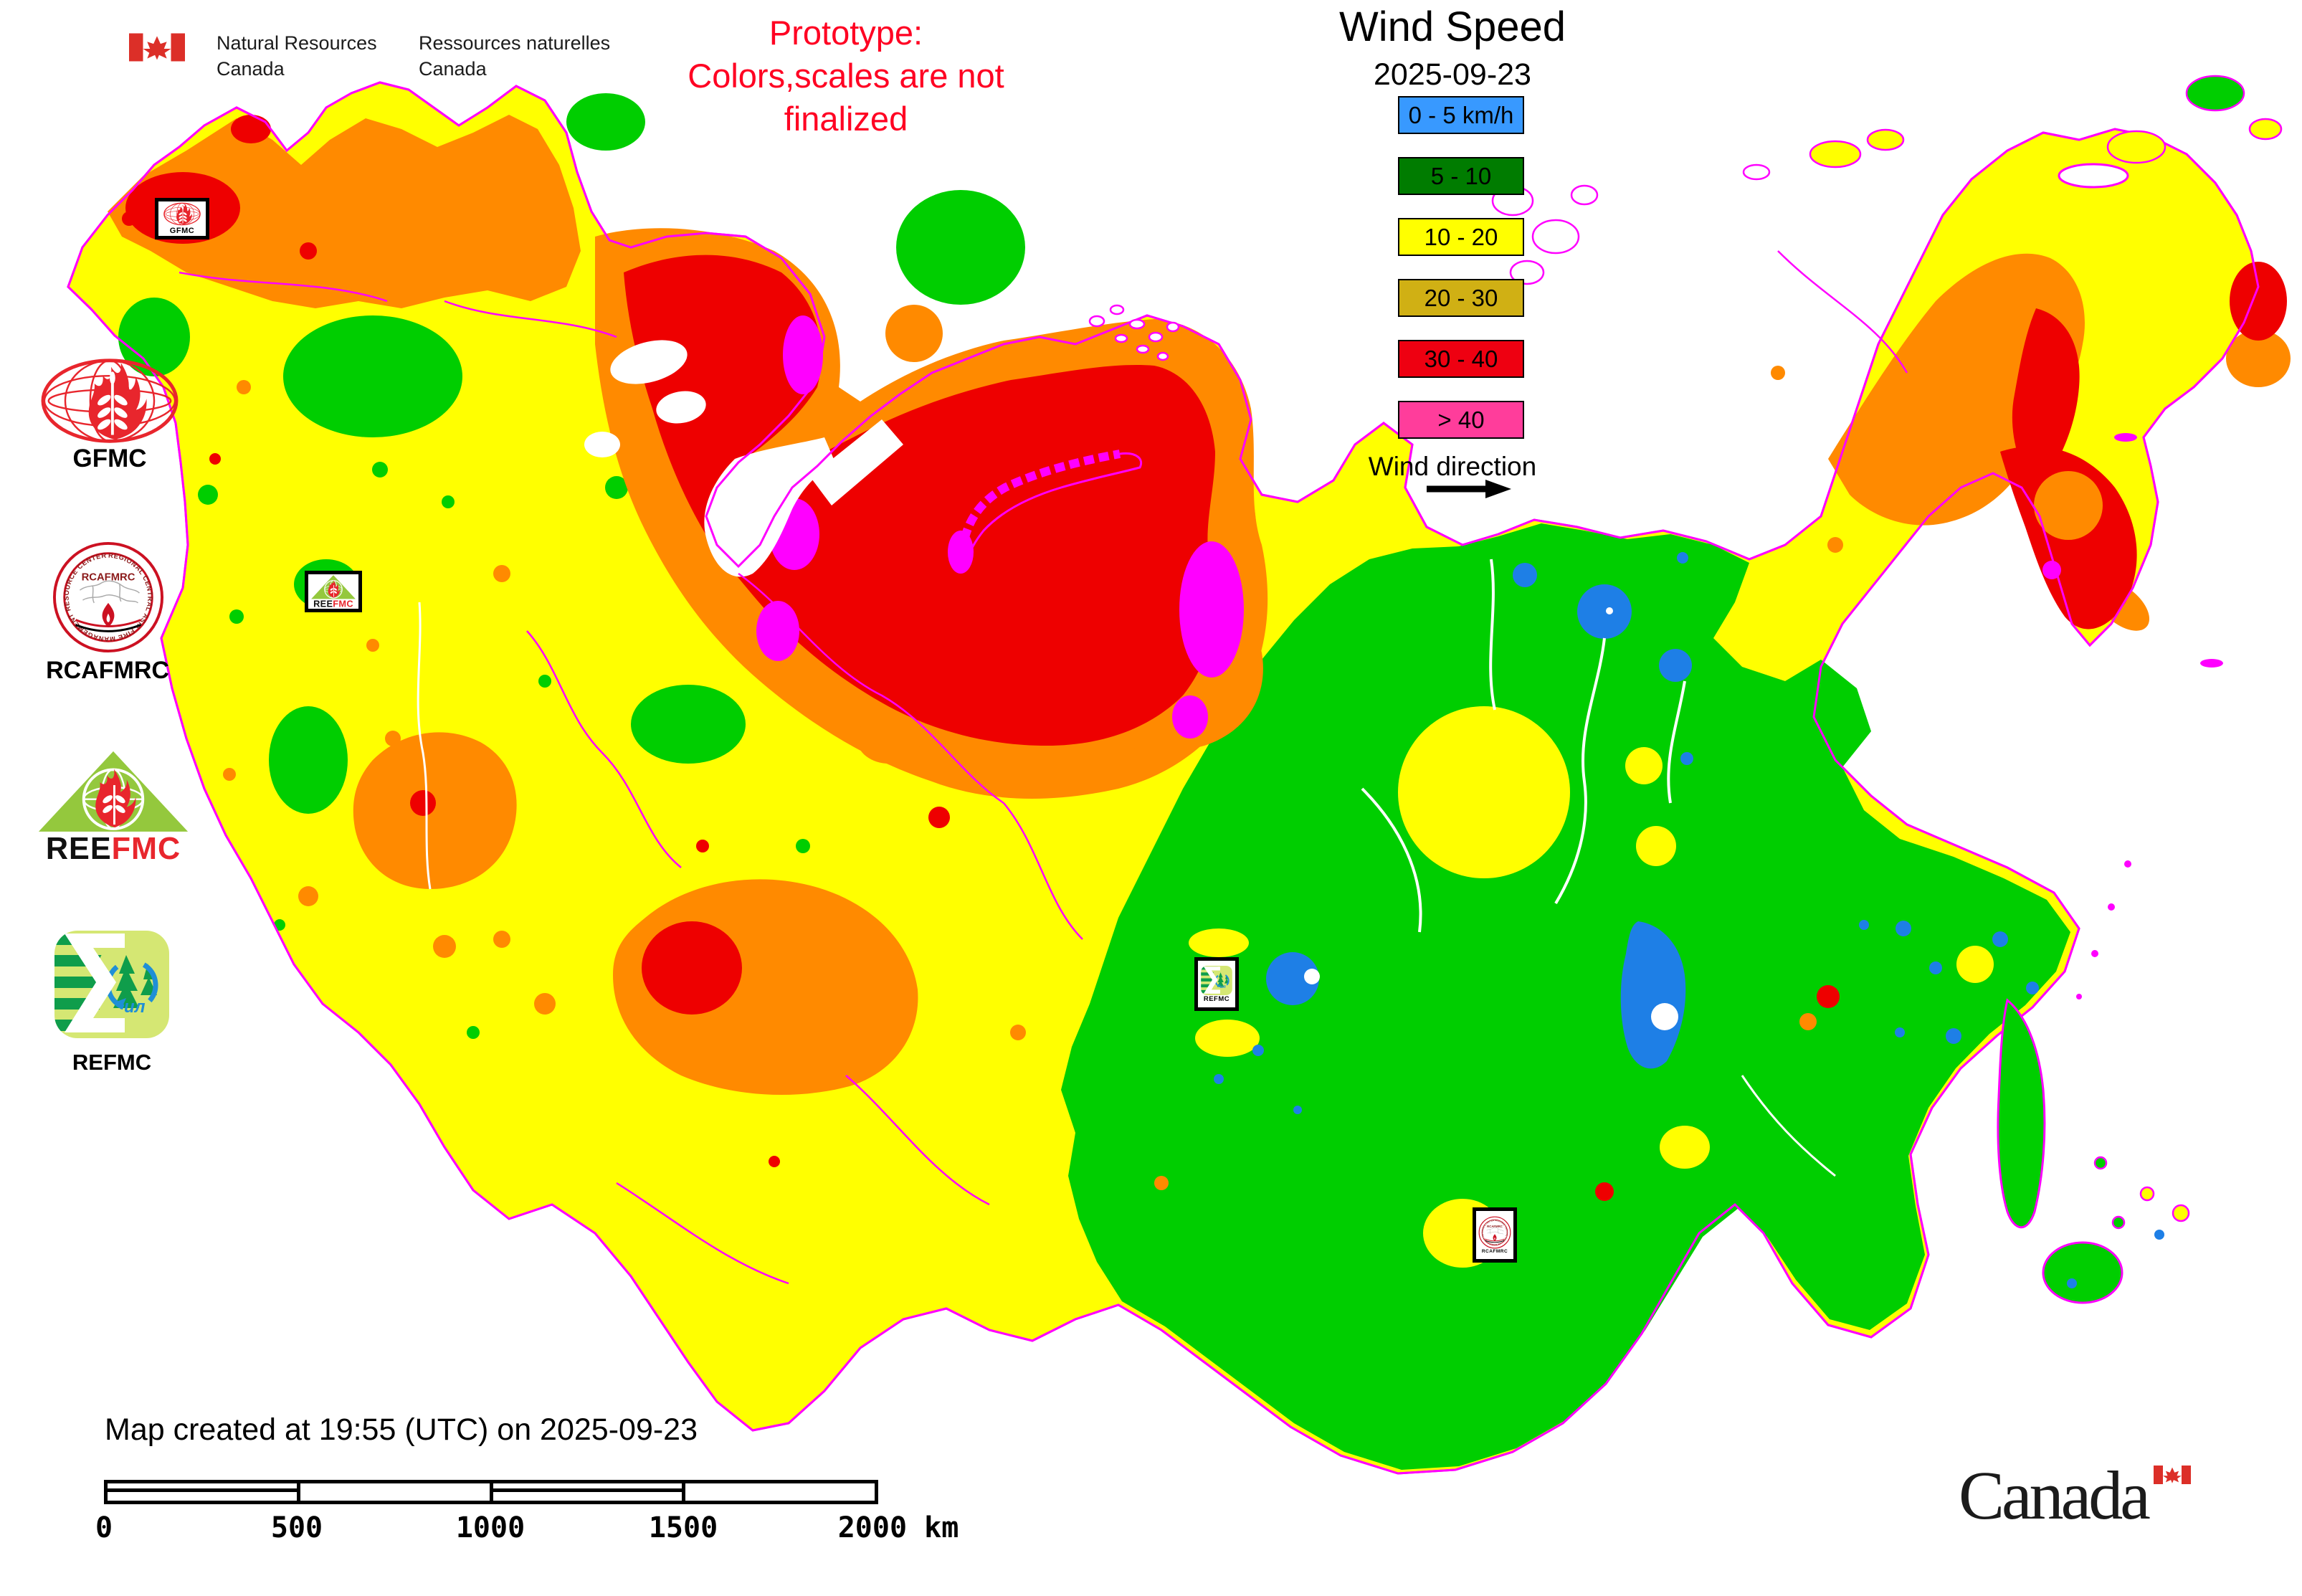  Describe the element at coordinates (1452, 74) in the screenshot. I see `legend-date: 2025-09-23` at that location.